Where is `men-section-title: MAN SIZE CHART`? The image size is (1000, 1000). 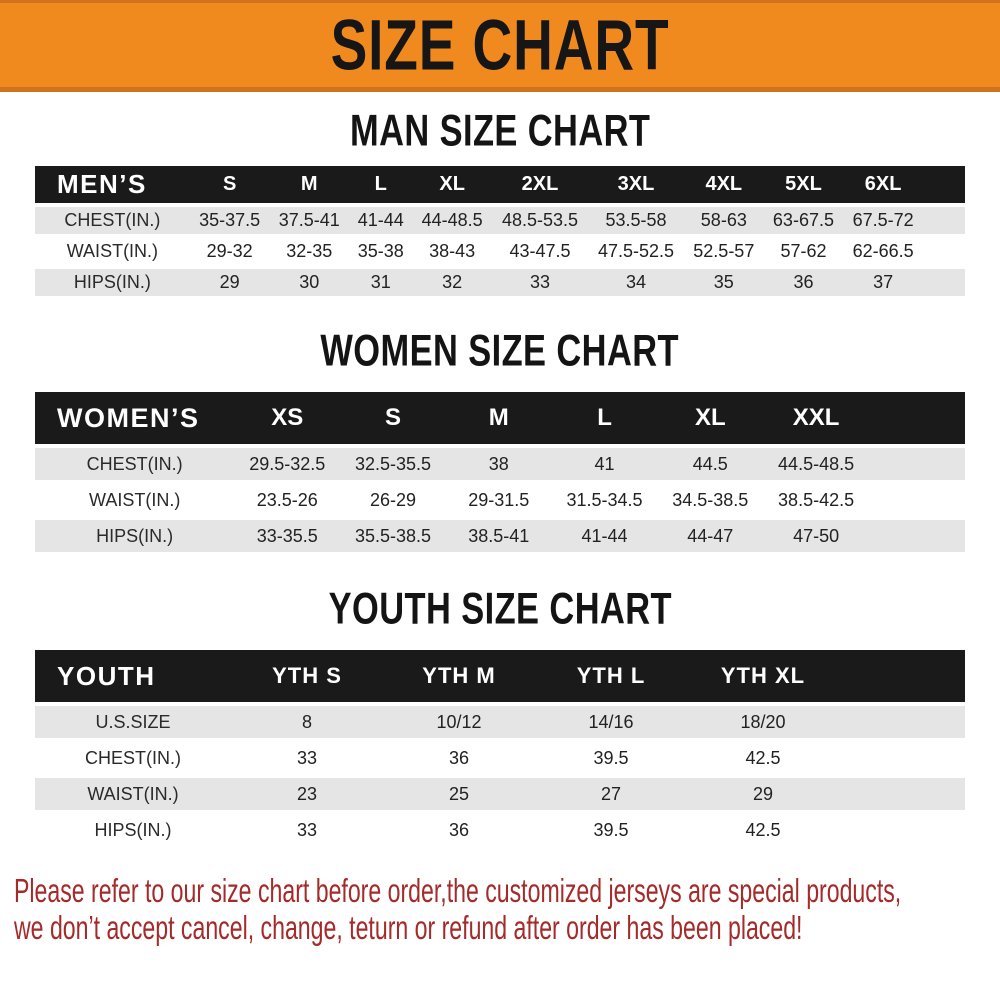
men-section-title: MAN SIZE CHART is located at coordinates (500, 129).